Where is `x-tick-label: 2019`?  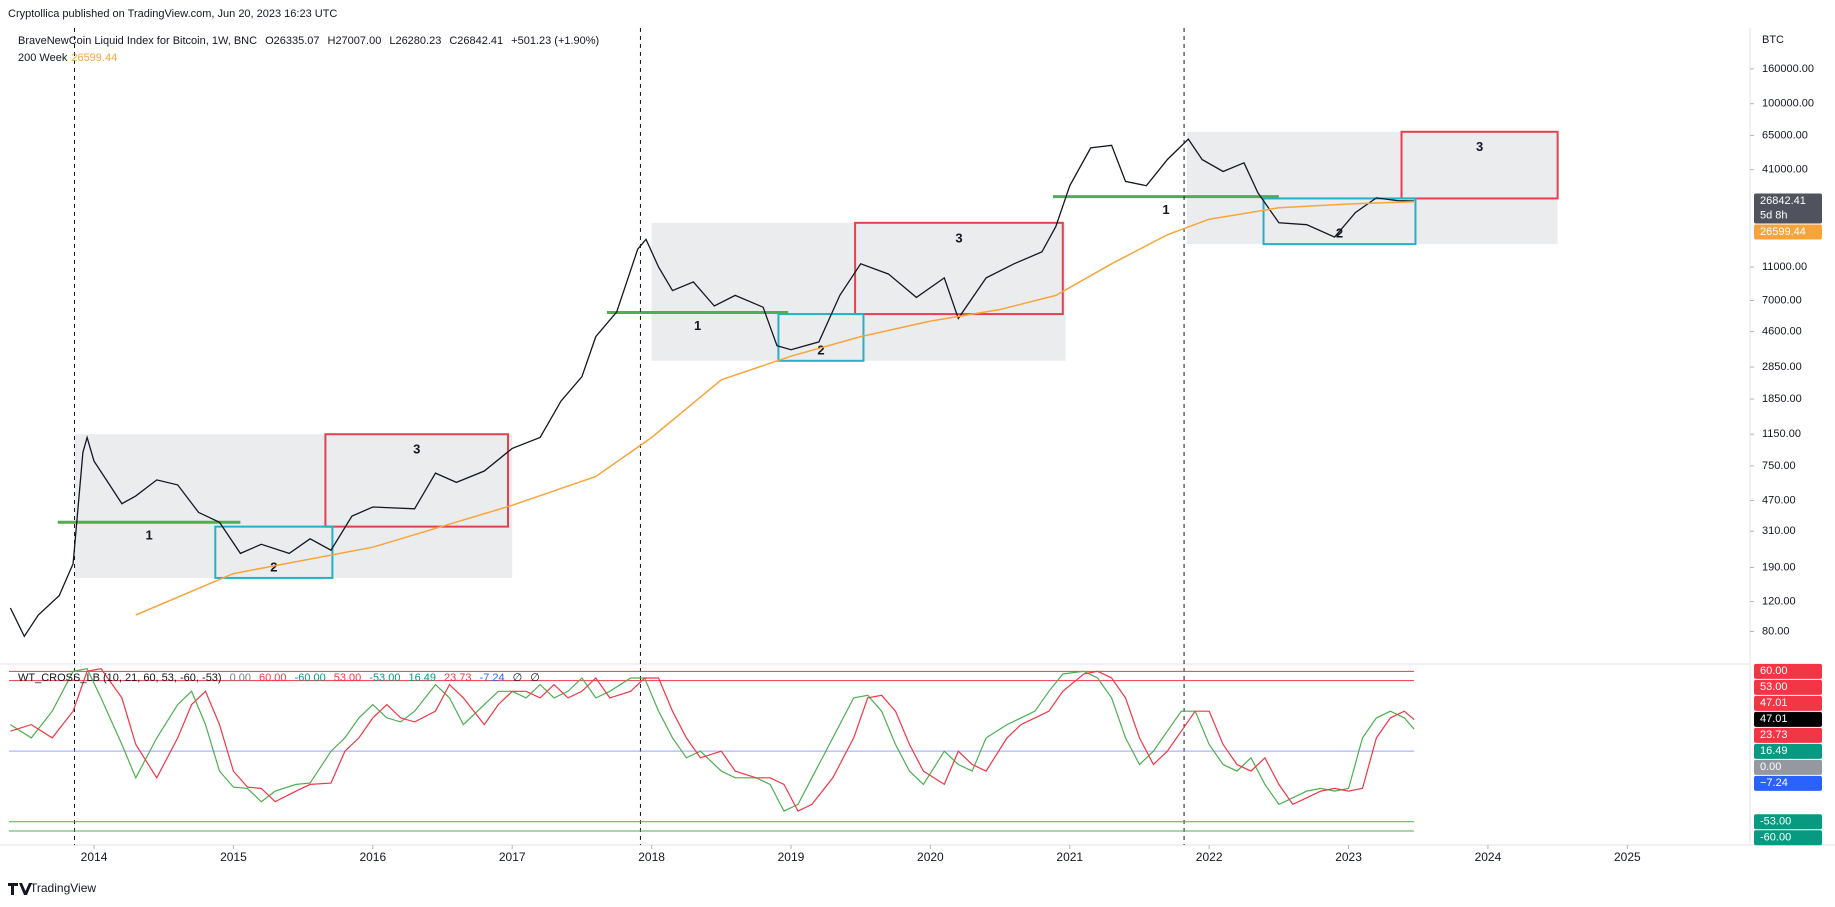
x-tick-label: 2019 is located at coordinates (791, 857).